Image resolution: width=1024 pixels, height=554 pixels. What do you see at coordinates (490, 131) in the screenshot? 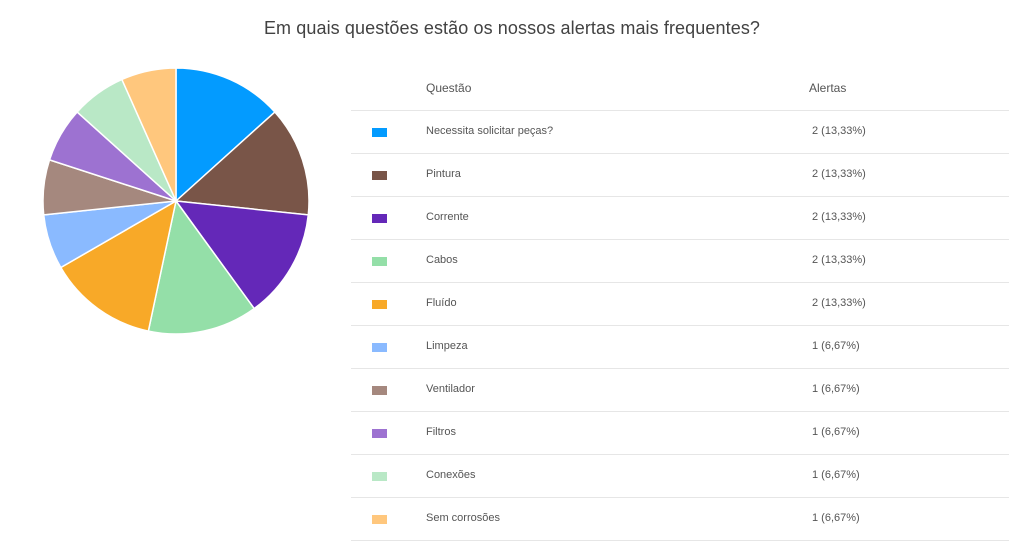
I see `row-label: Necessita solicitar peças?` at bounding box center [490, 131].